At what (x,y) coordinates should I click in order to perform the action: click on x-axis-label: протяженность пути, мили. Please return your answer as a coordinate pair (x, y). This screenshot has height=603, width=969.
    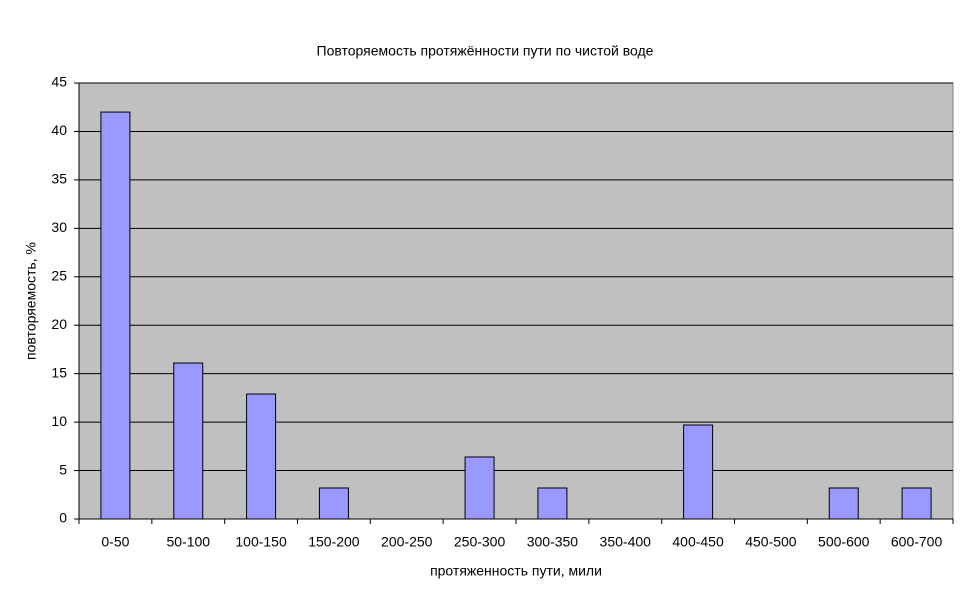
    Looking at the image, I should click on (516, 571).